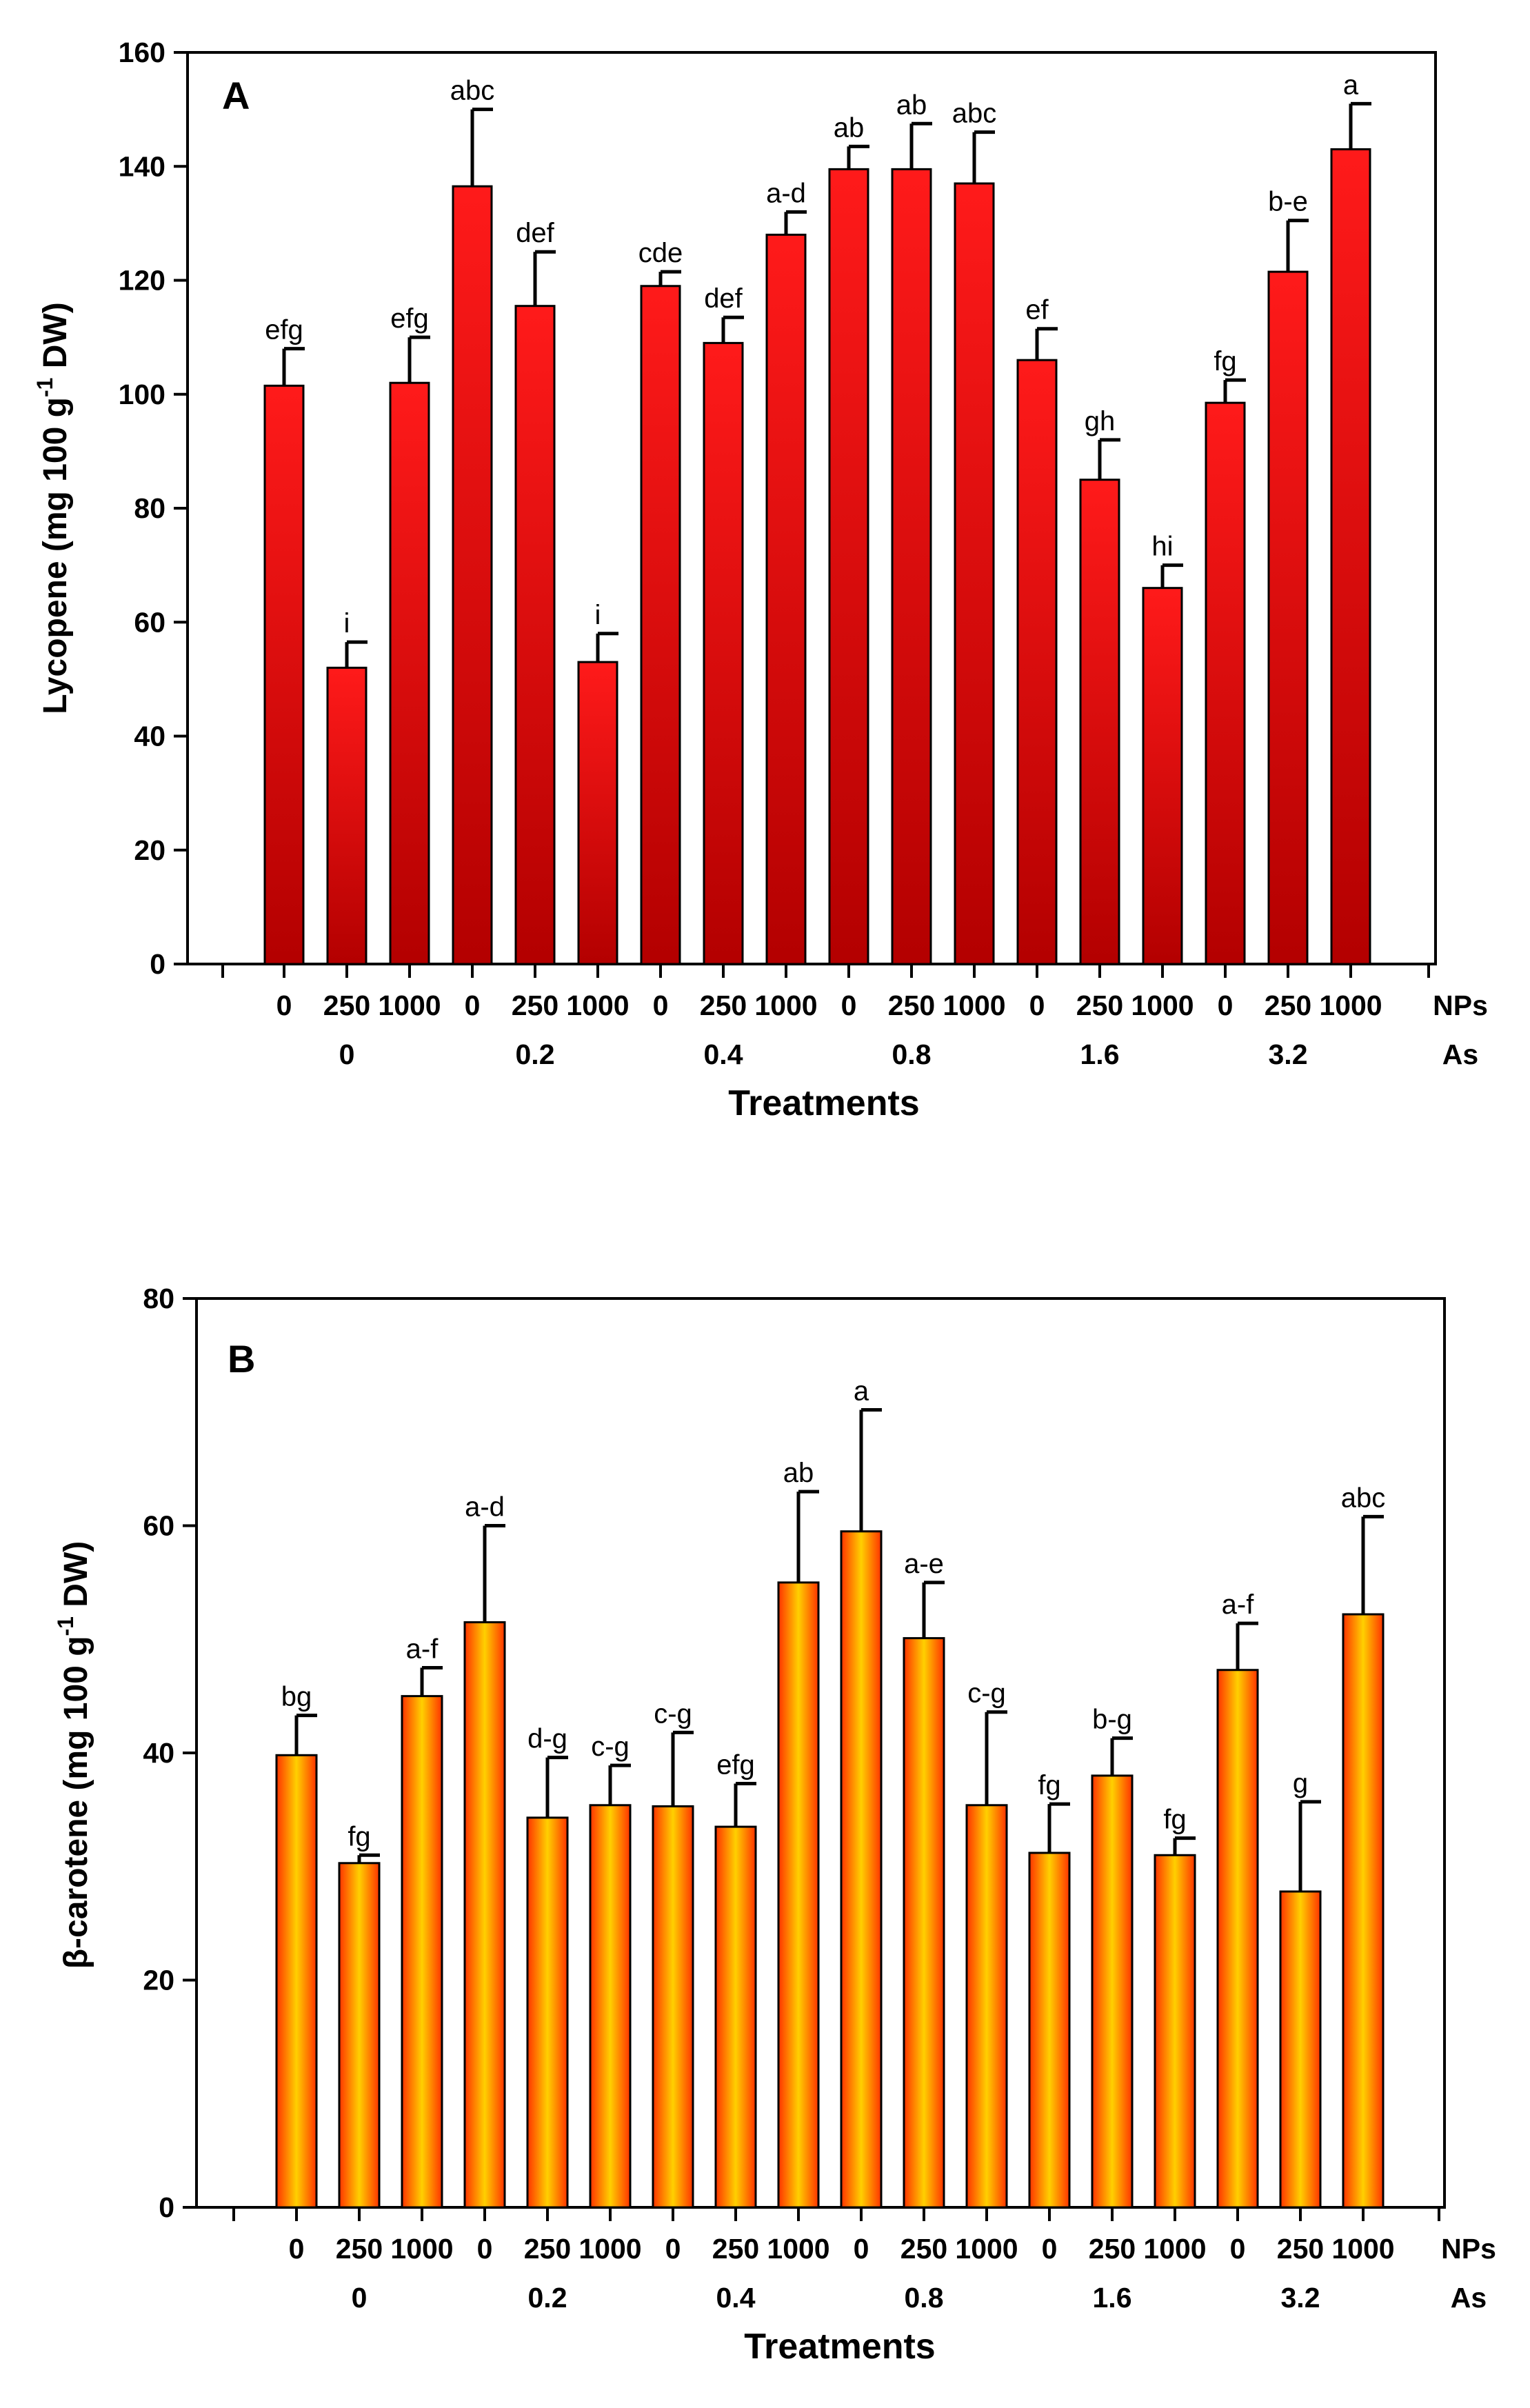  I want to click on panel-a-y-tick-label: 80, so click(149, 508).